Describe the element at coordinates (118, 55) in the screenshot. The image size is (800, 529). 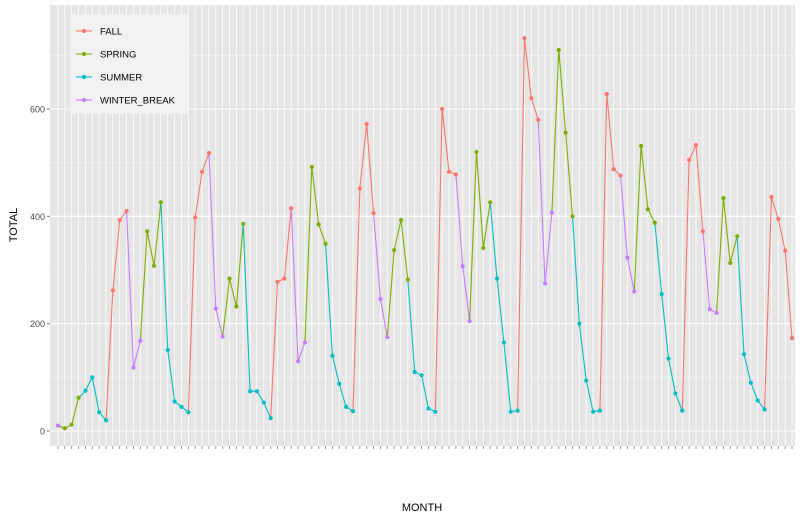
I see `legend-label: SPRING` at that location.